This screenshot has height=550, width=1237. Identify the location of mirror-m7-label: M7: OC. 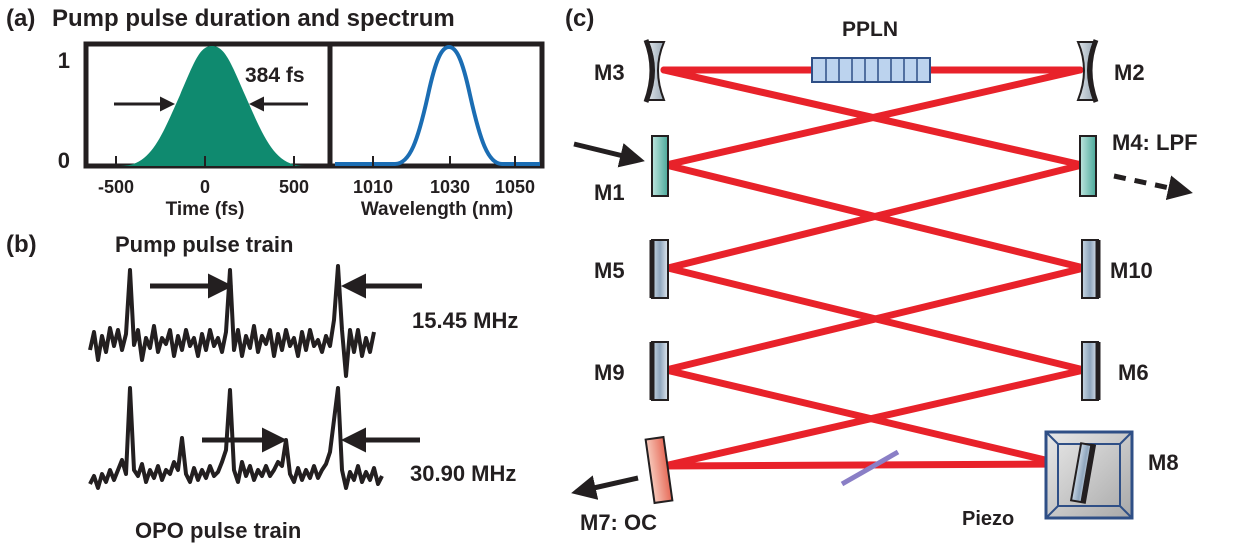
(618, 522).